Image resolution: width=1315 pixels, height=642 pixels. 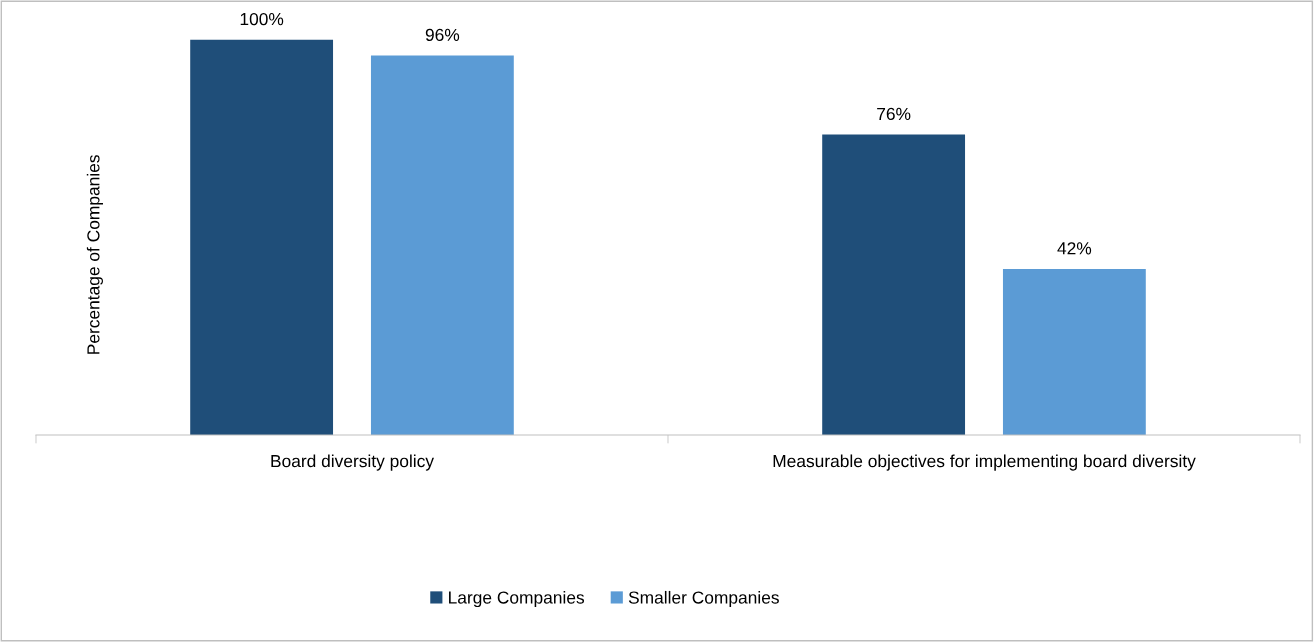 What do you see at coordinates (262, 19) in the screenshot?
I see `data-label: 100%` at bounding box center [262, 19].